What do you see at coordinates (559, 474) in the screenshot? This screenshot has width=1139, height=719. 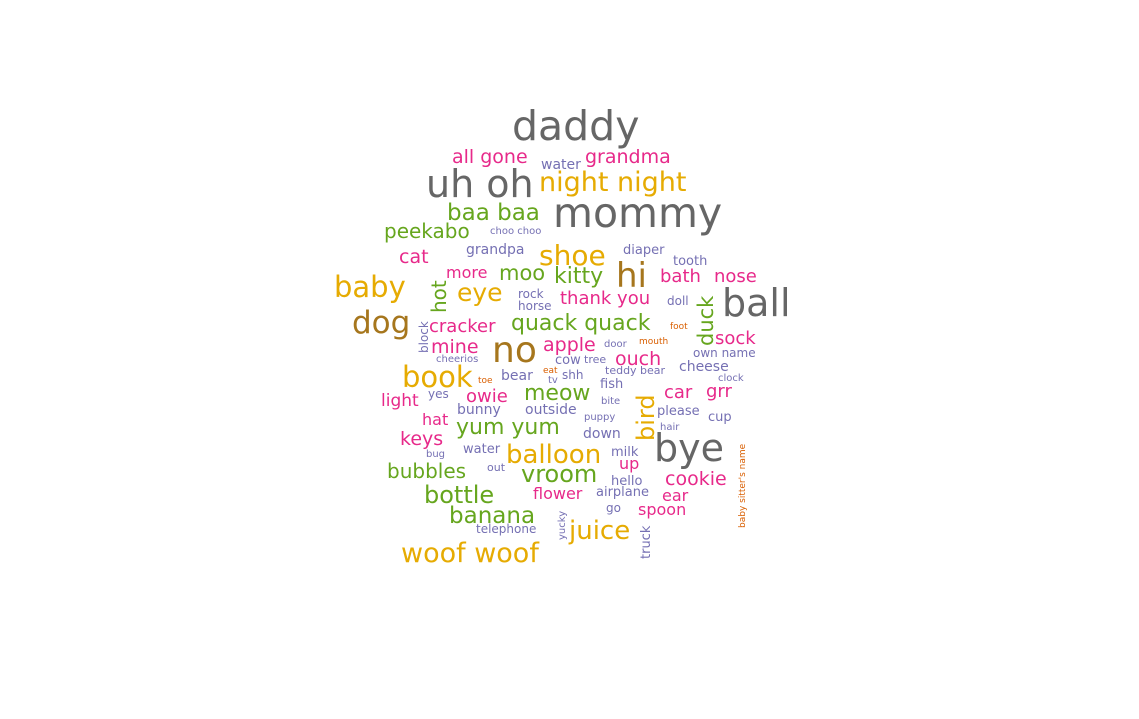 I see `word-vroom: vroom` at bounding box center [559, 474].